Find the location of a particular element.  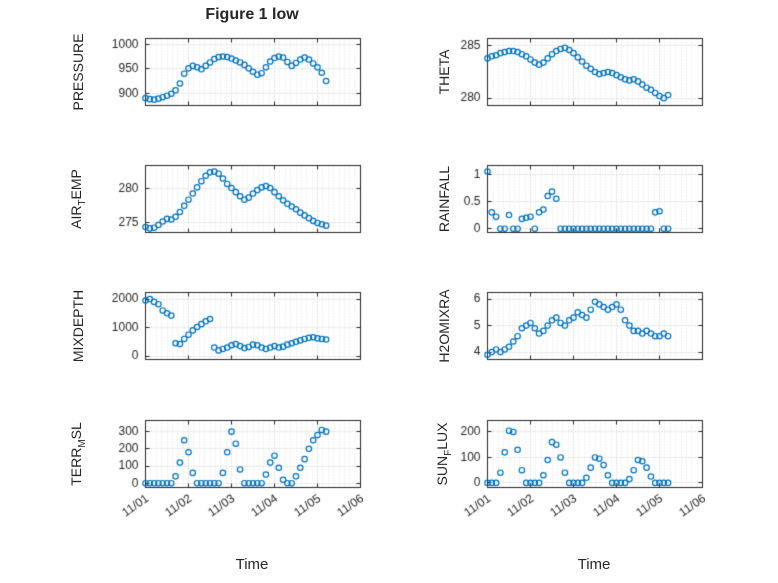

subplot-pressure: PRESSURE is located at coordinates (216, 94).